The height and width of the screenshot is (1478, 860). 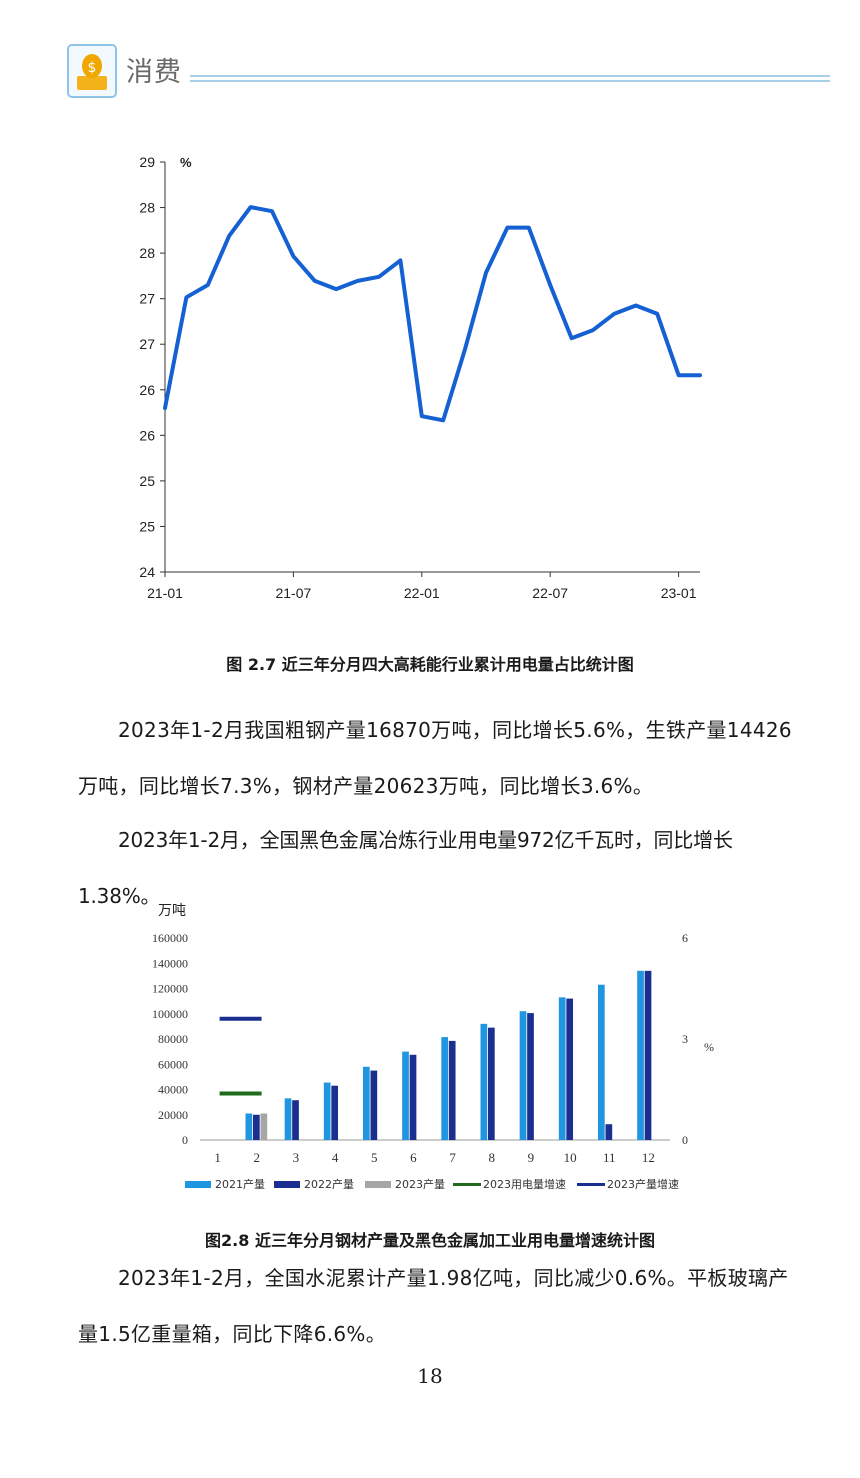 I want to click on legend-label: 2023用电量增速, so click(x=524, y=1184).